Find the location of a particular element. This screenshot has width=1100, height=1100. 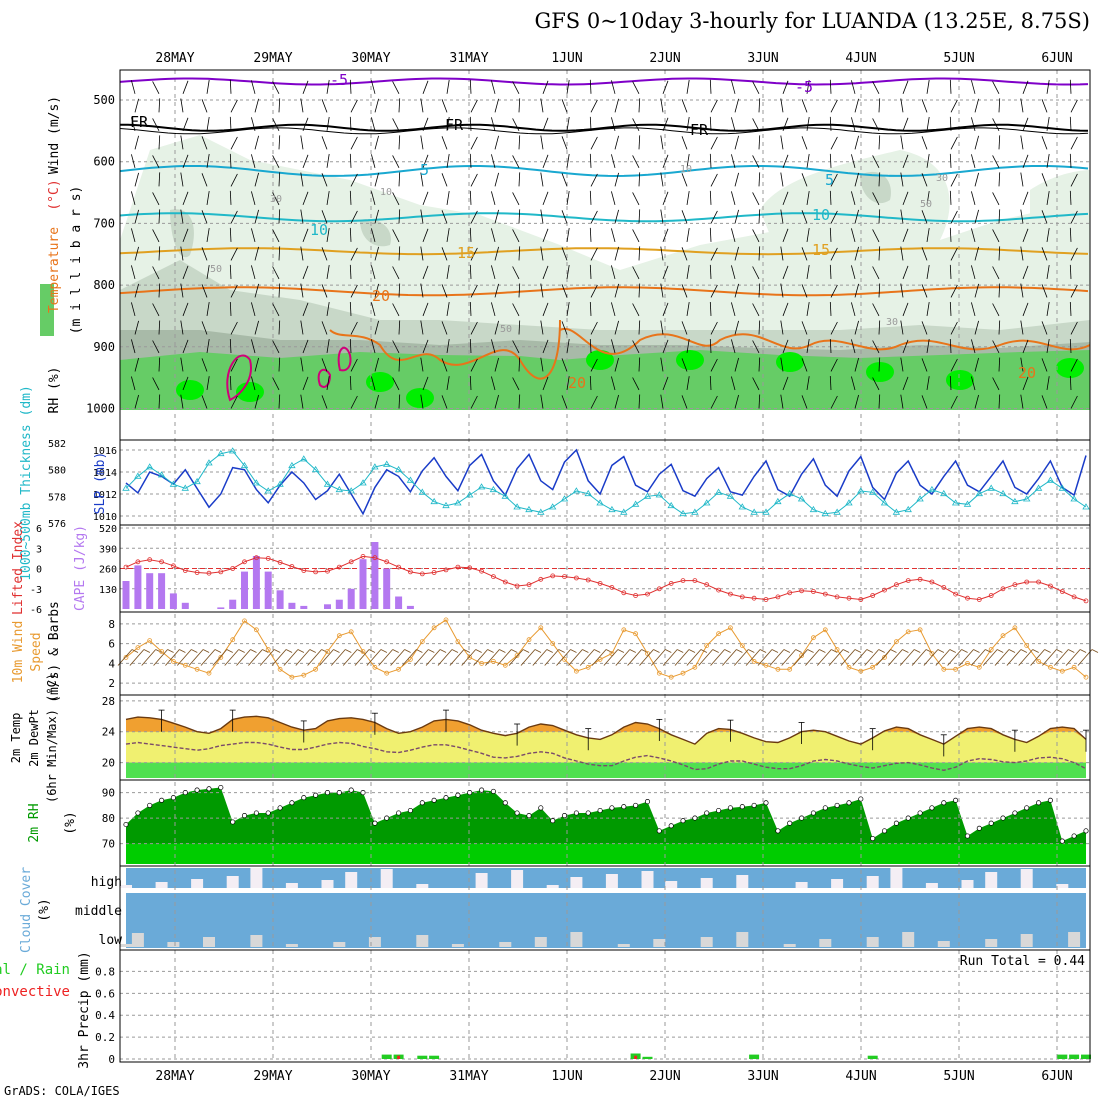

contour-label: 50 is located at coordinates (926, 204).